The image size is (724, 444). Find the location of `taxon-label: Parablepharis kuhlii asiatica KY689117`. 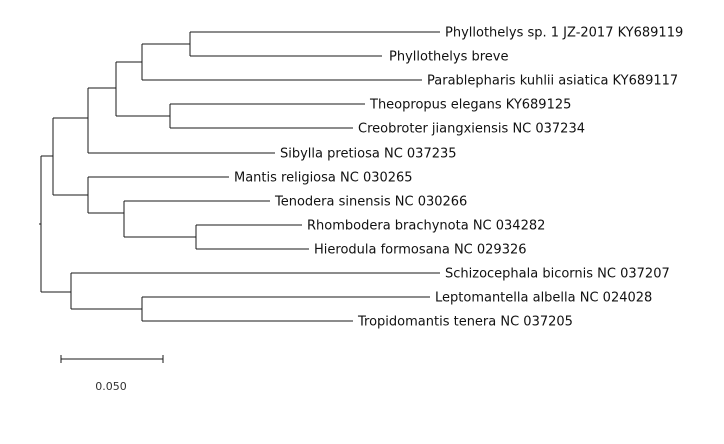

taxon-label: Parablepharis kuhlii asiatica KY689117 is located at coordinates (552, 81).